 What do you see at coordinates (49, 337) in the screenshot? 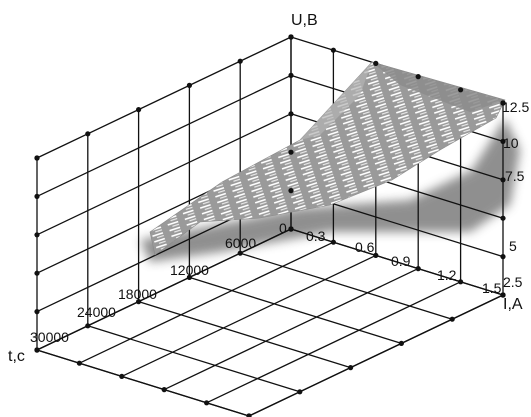
I see `y-tick-label: 30000` at bounding box center [49, 337].